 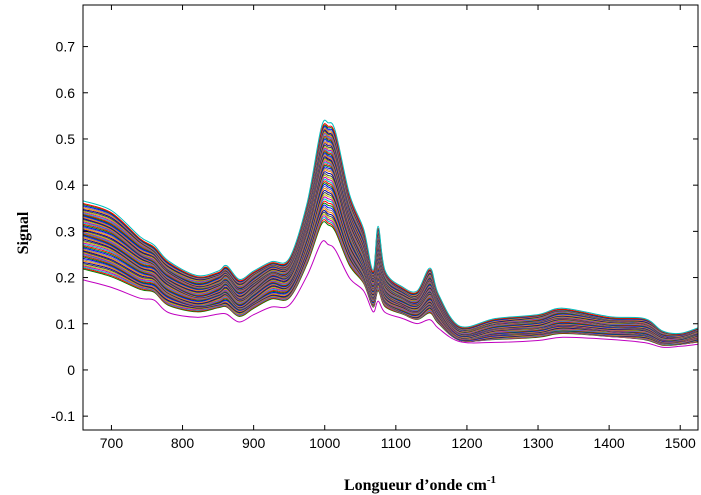 I want to click on x-tick-label: 1200, so click(x=466, y=443).